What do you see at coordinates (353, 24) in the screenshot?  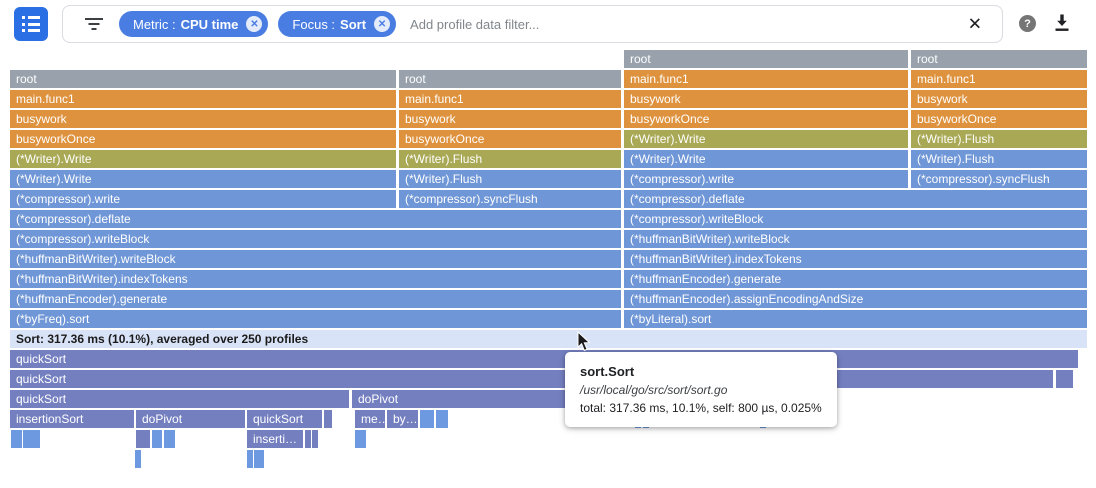 I see `chip-value: Sort` at bounding box center [353, 24].